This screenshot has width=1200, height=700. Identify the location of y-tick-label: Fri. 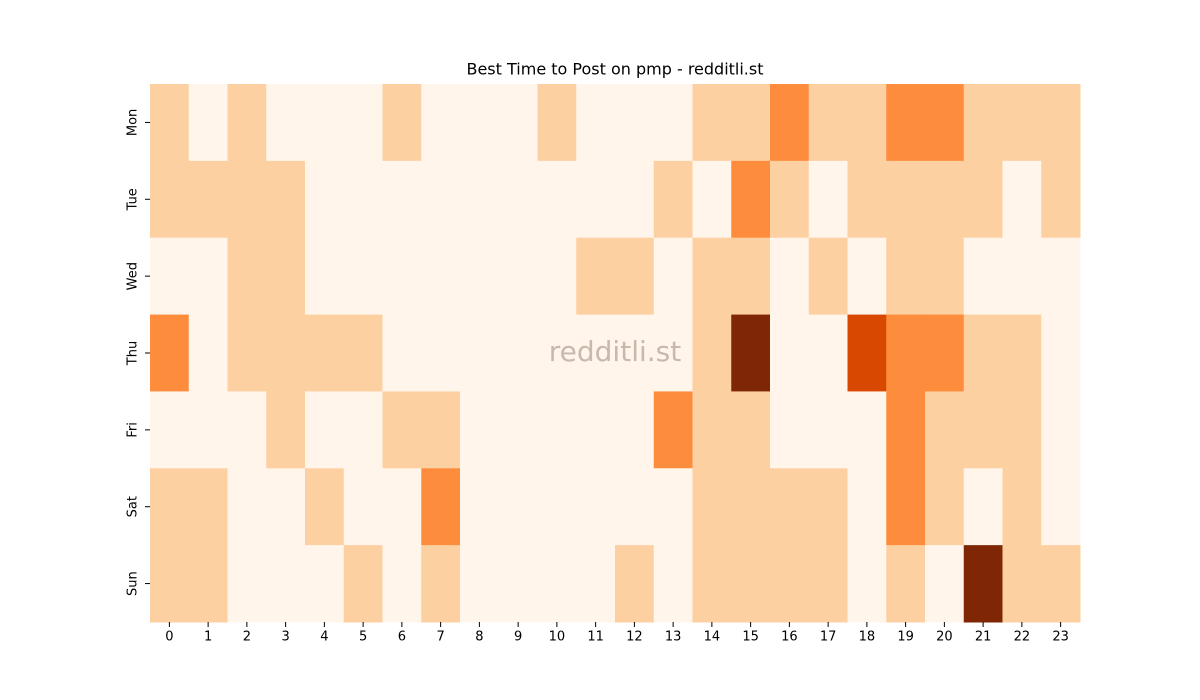
(133, 430).